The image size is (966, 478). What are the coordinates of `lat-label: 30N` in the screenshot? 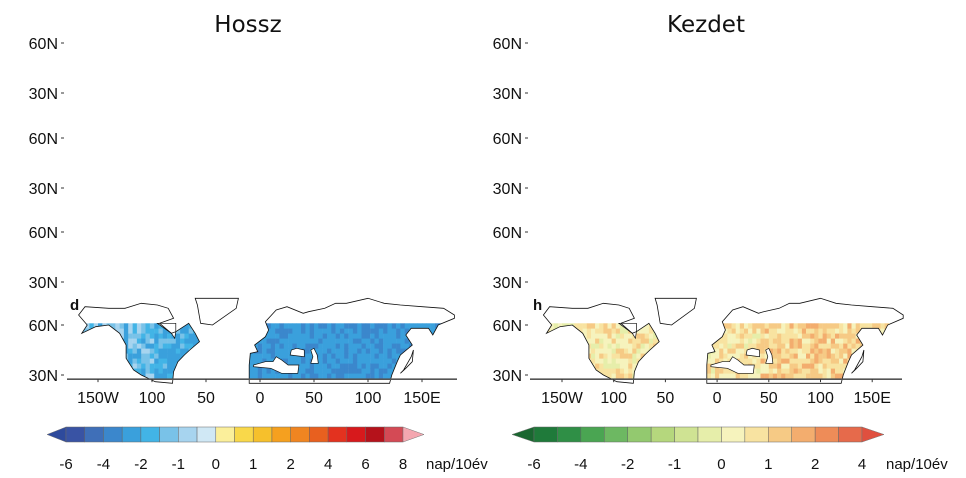 It's located at (43, 376).